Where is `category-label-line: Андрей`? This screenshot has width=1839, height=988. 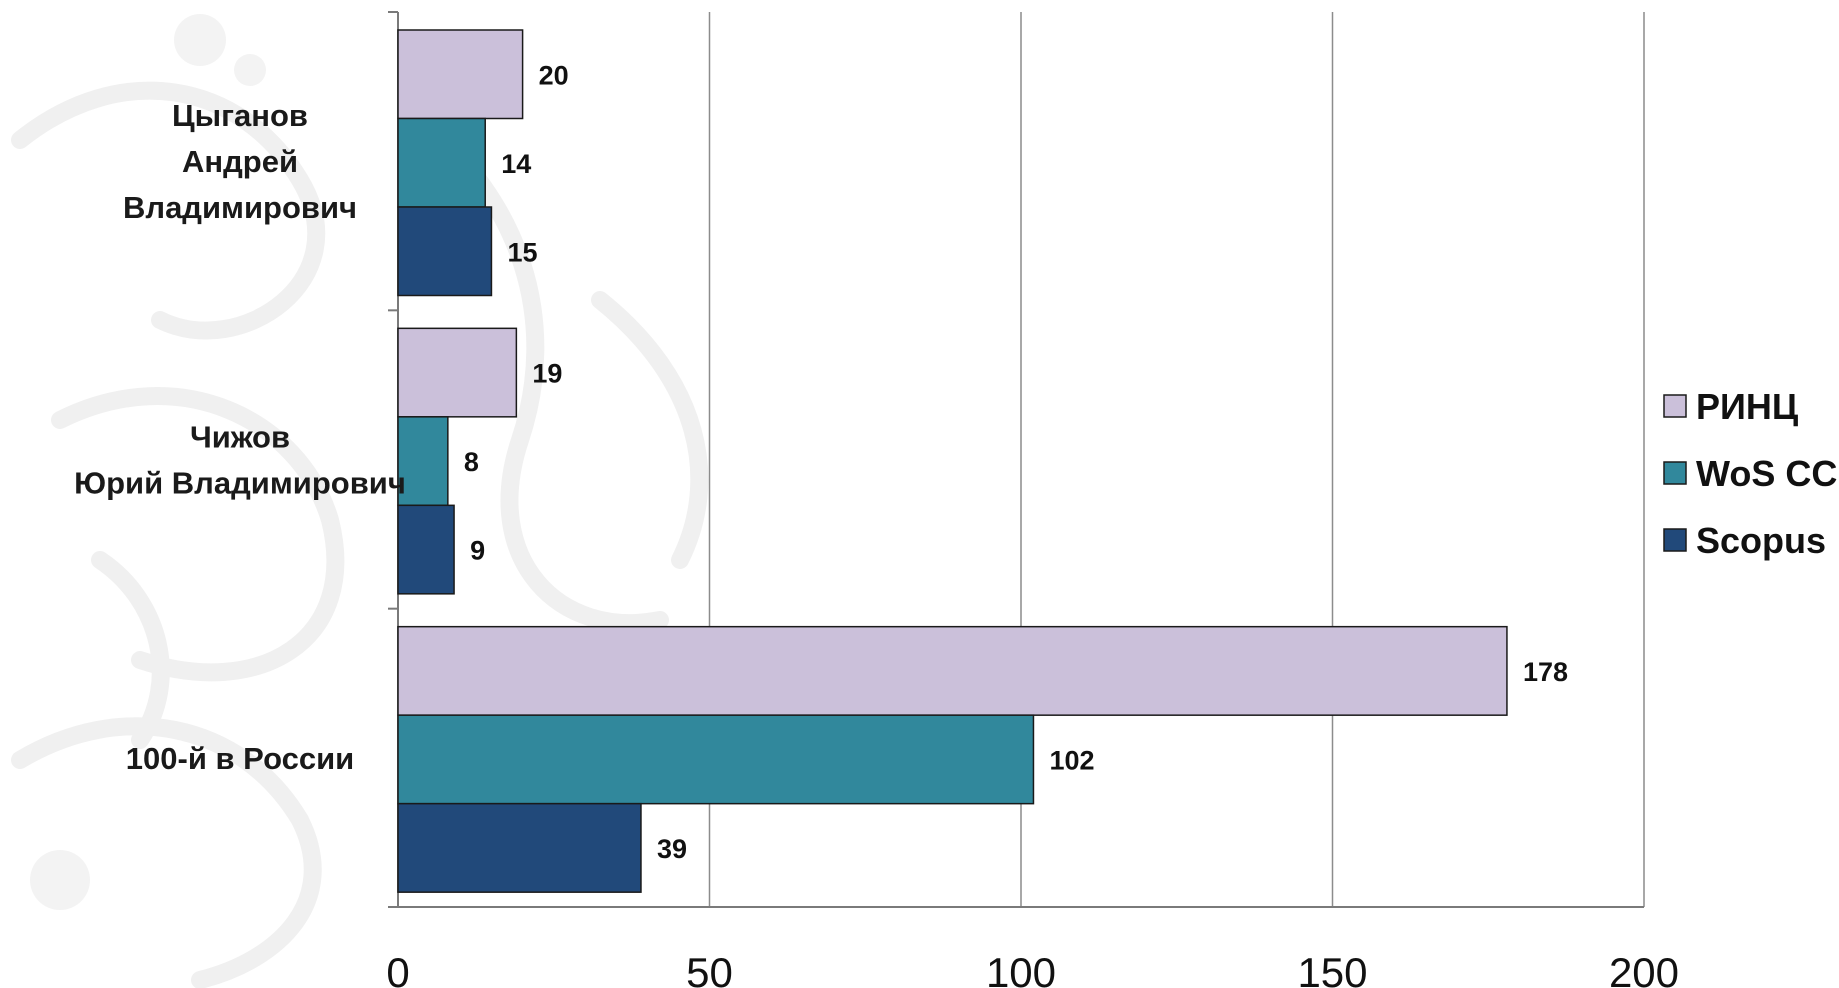
category-label-line: Андрей is located at coordinates (240, 161).